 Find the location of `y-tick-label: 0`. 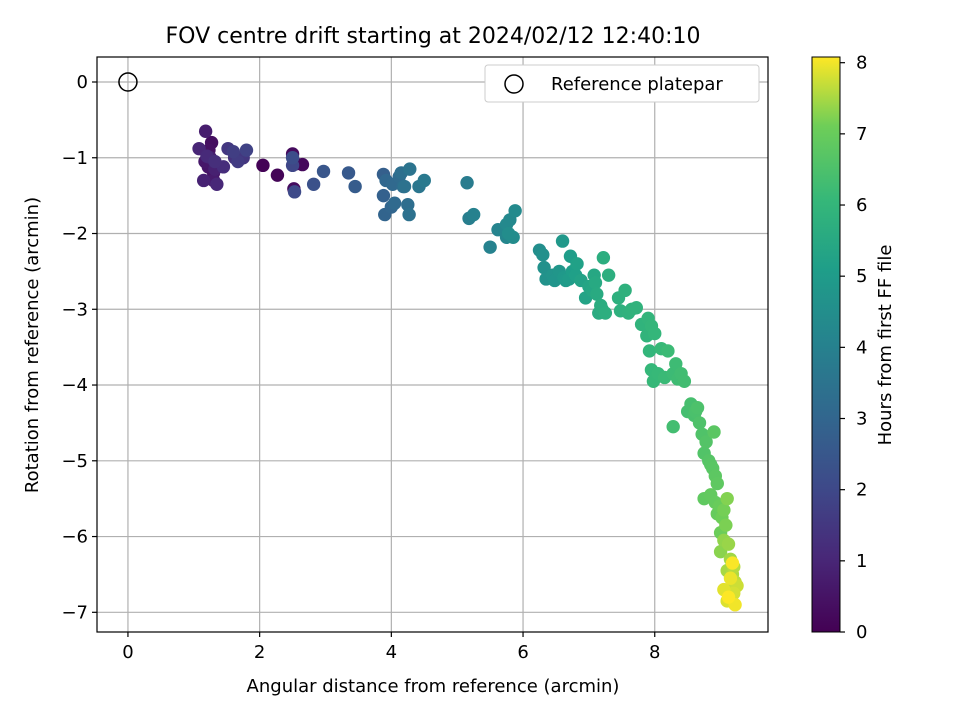

y-tick-label: 0 is located at coordinates (82, 82).